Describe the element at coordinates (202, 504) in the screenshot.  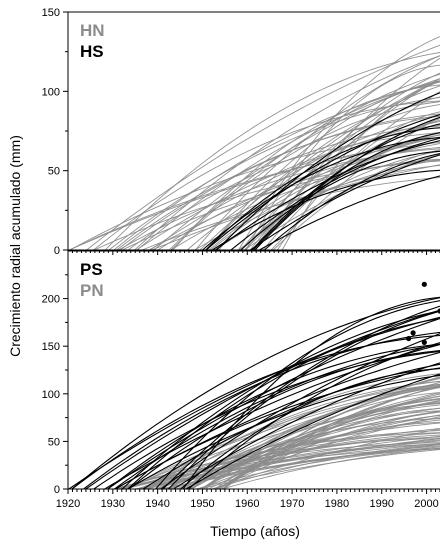
I see `x-tick-label: 1950` at that location.